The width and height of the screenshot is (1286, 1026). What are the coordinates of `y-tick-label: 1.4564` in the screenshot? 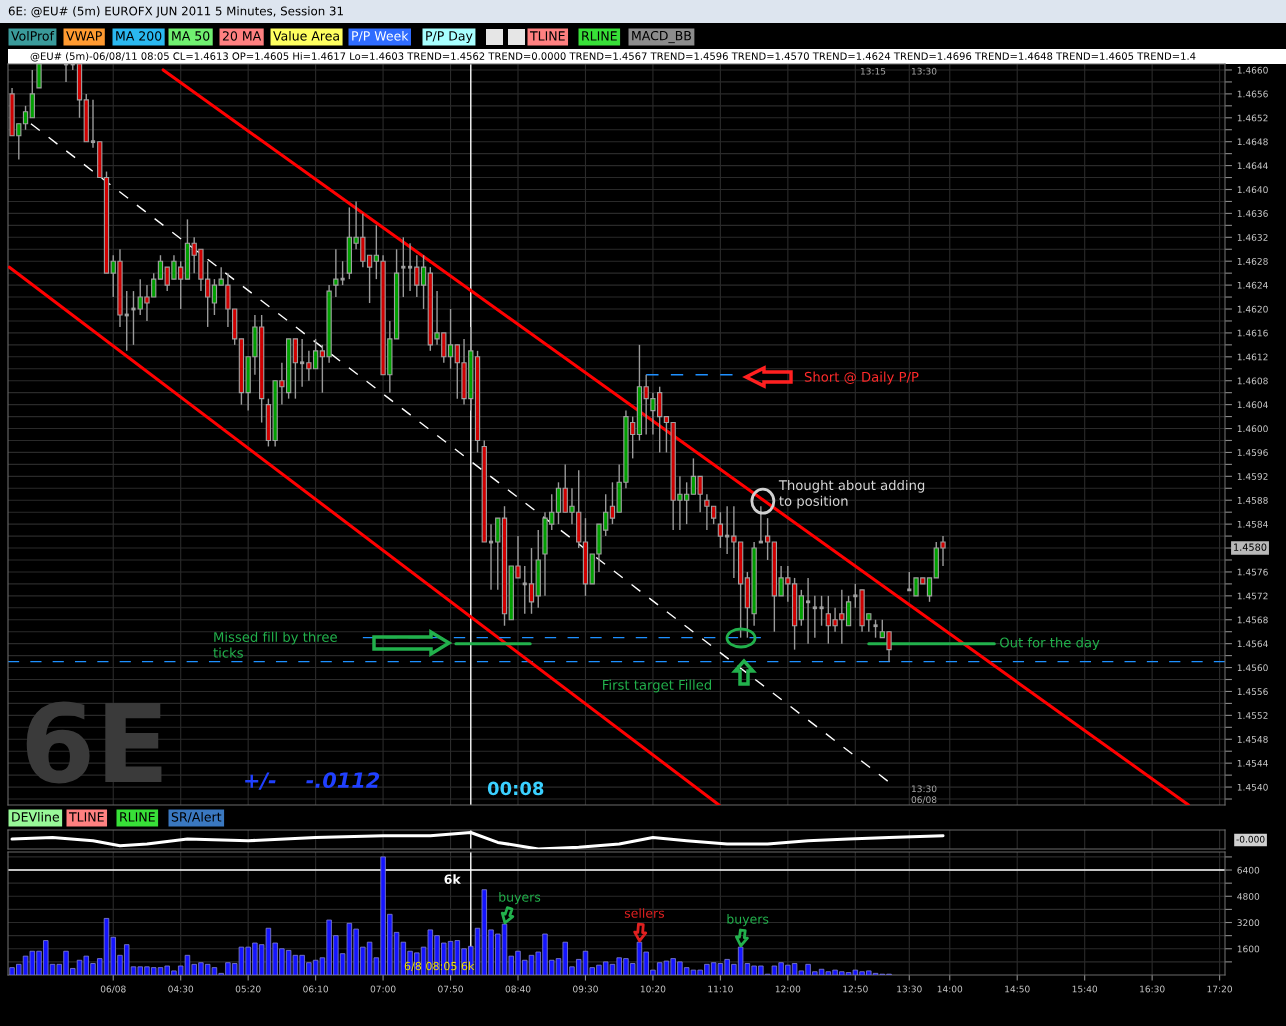 It's located at (1252, 644).